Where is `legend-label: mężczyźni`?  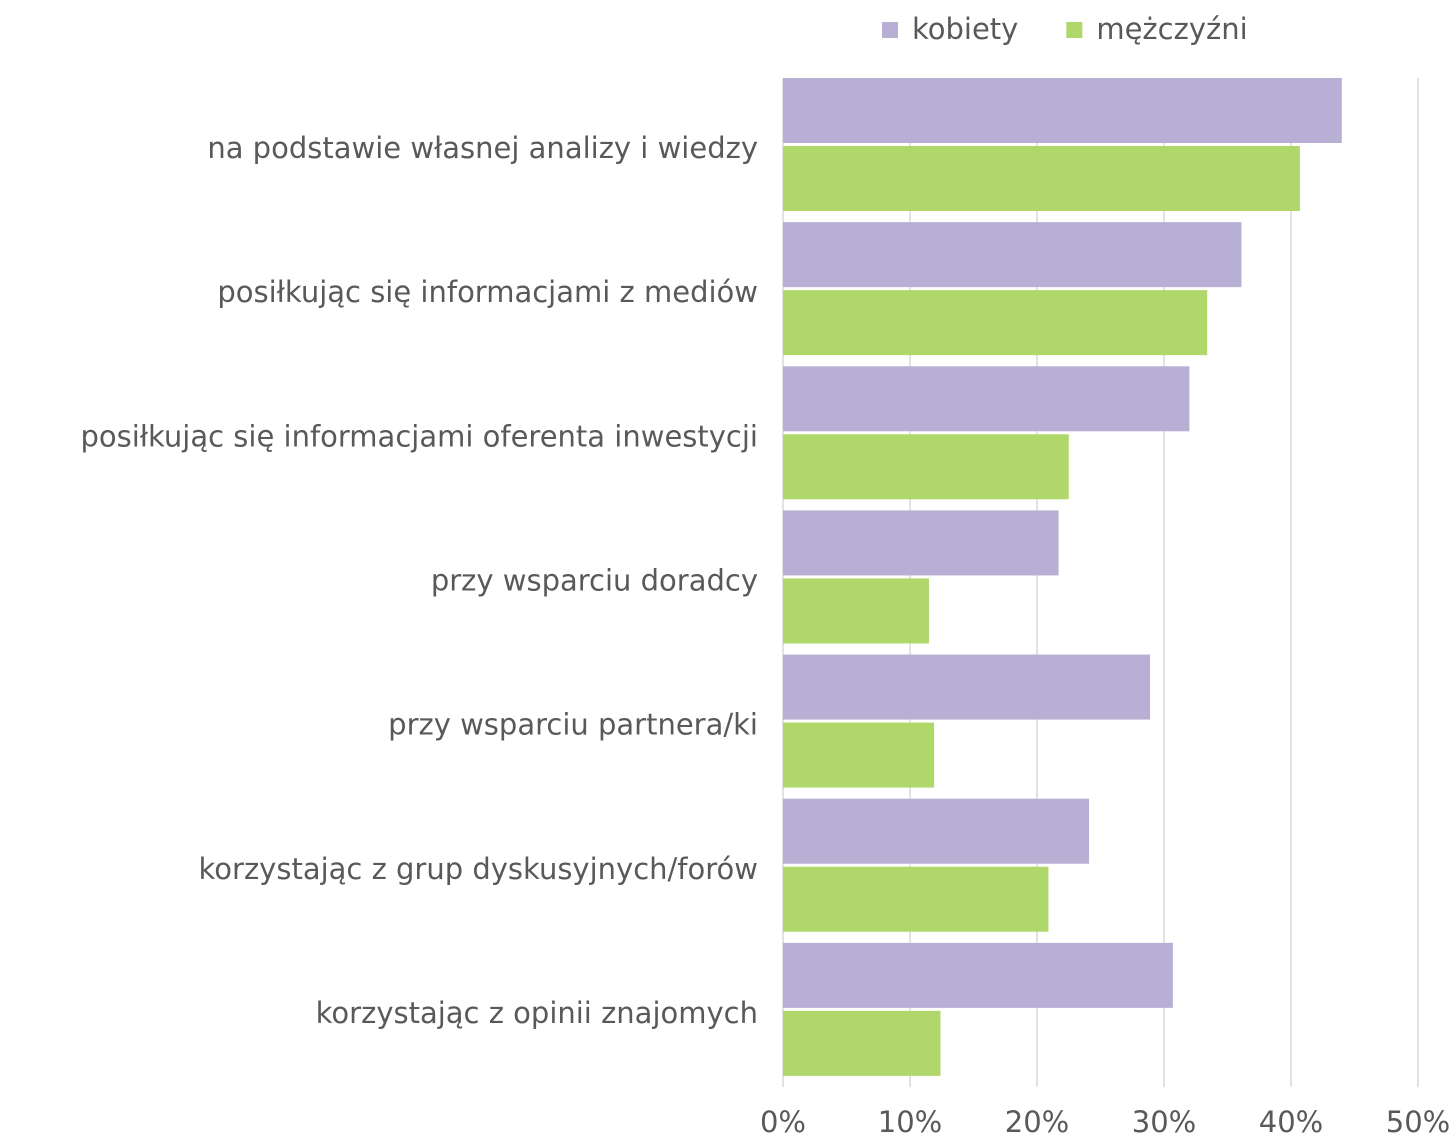 legend-label: mężczyźni is located at coordinates (1171, 29).